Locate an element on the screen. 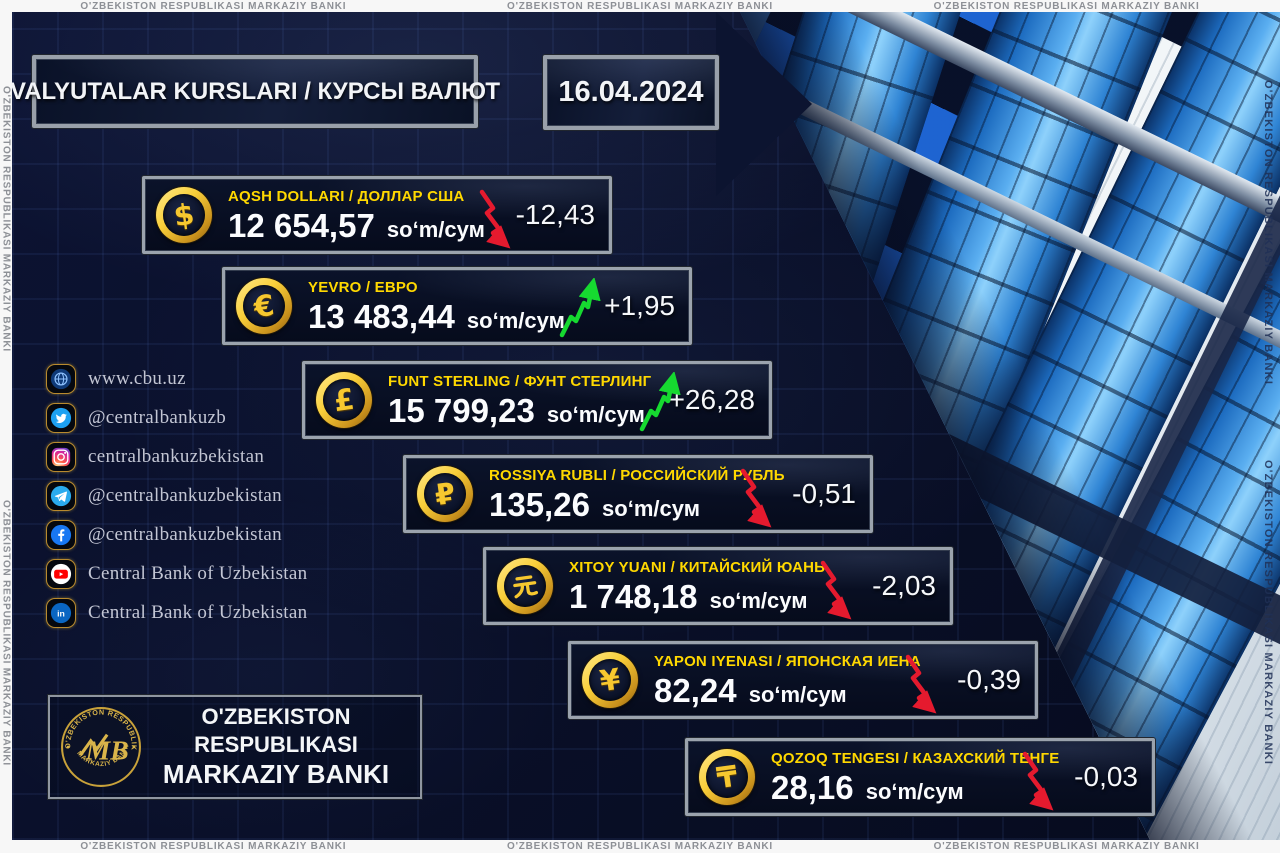 Image resolution: width=1280 pixels, height=853 pixels. change-value: -0,51 is located at coordinates (824, 493).